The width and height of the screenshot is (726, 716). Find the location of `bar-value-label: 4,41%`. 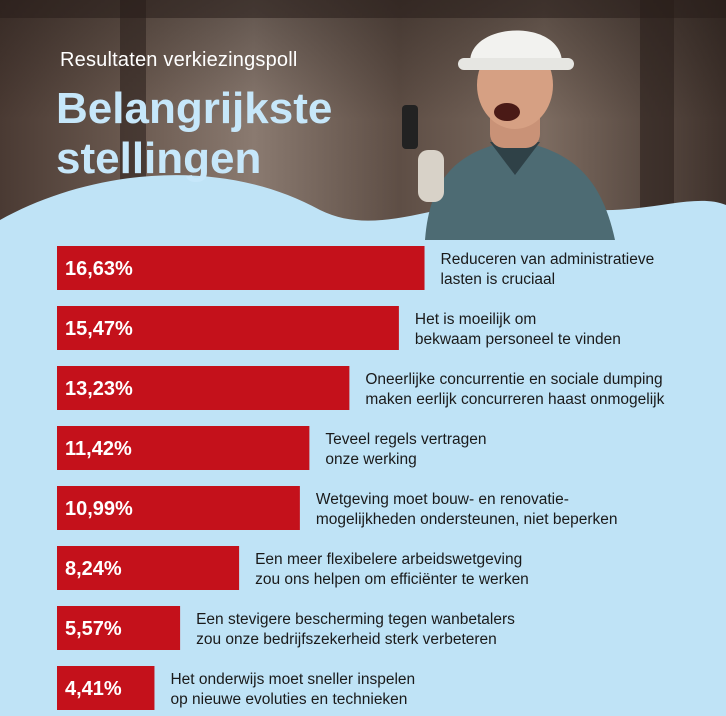

bar-value-label: 4,41% is located at coordinates (93, 689).